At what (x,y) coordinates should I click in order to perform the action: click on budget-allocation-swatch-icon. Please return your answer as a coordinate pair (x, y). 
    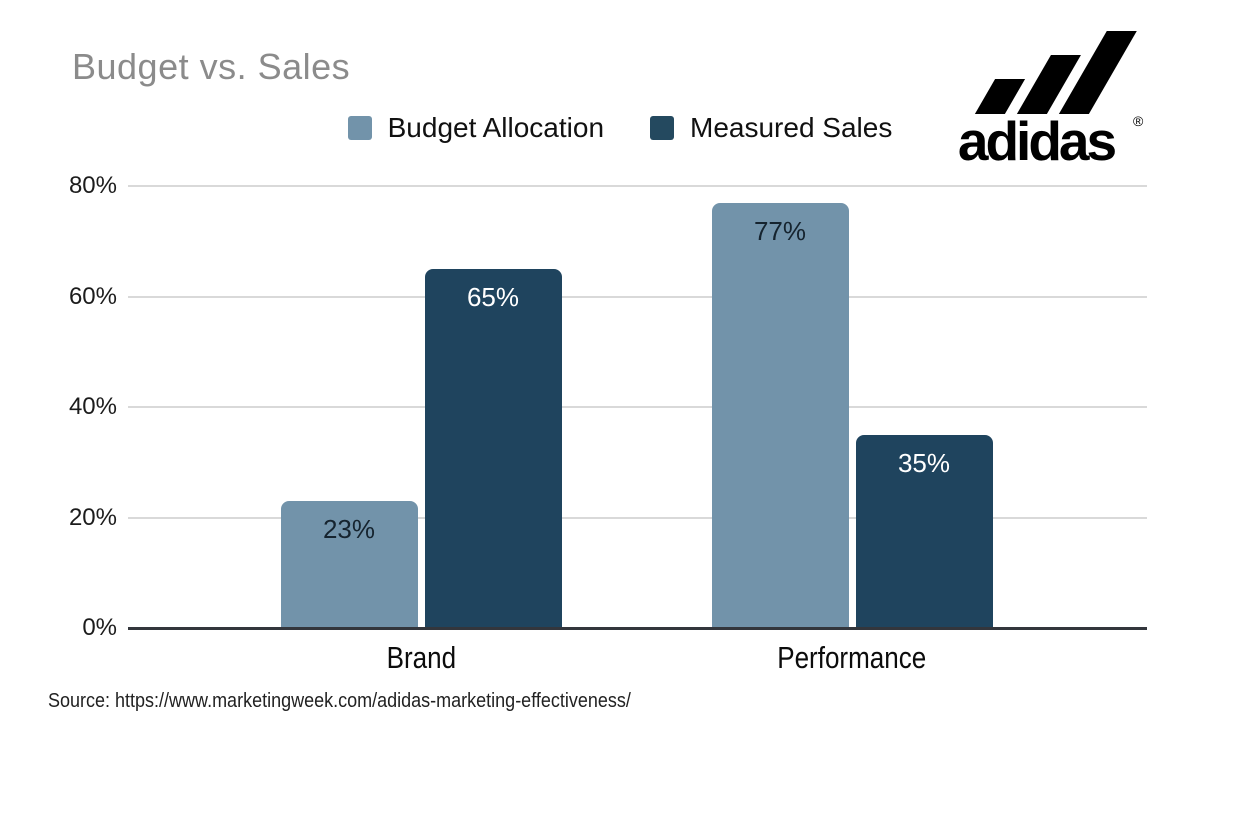
    Looking at the image, I should click on (359, 128).